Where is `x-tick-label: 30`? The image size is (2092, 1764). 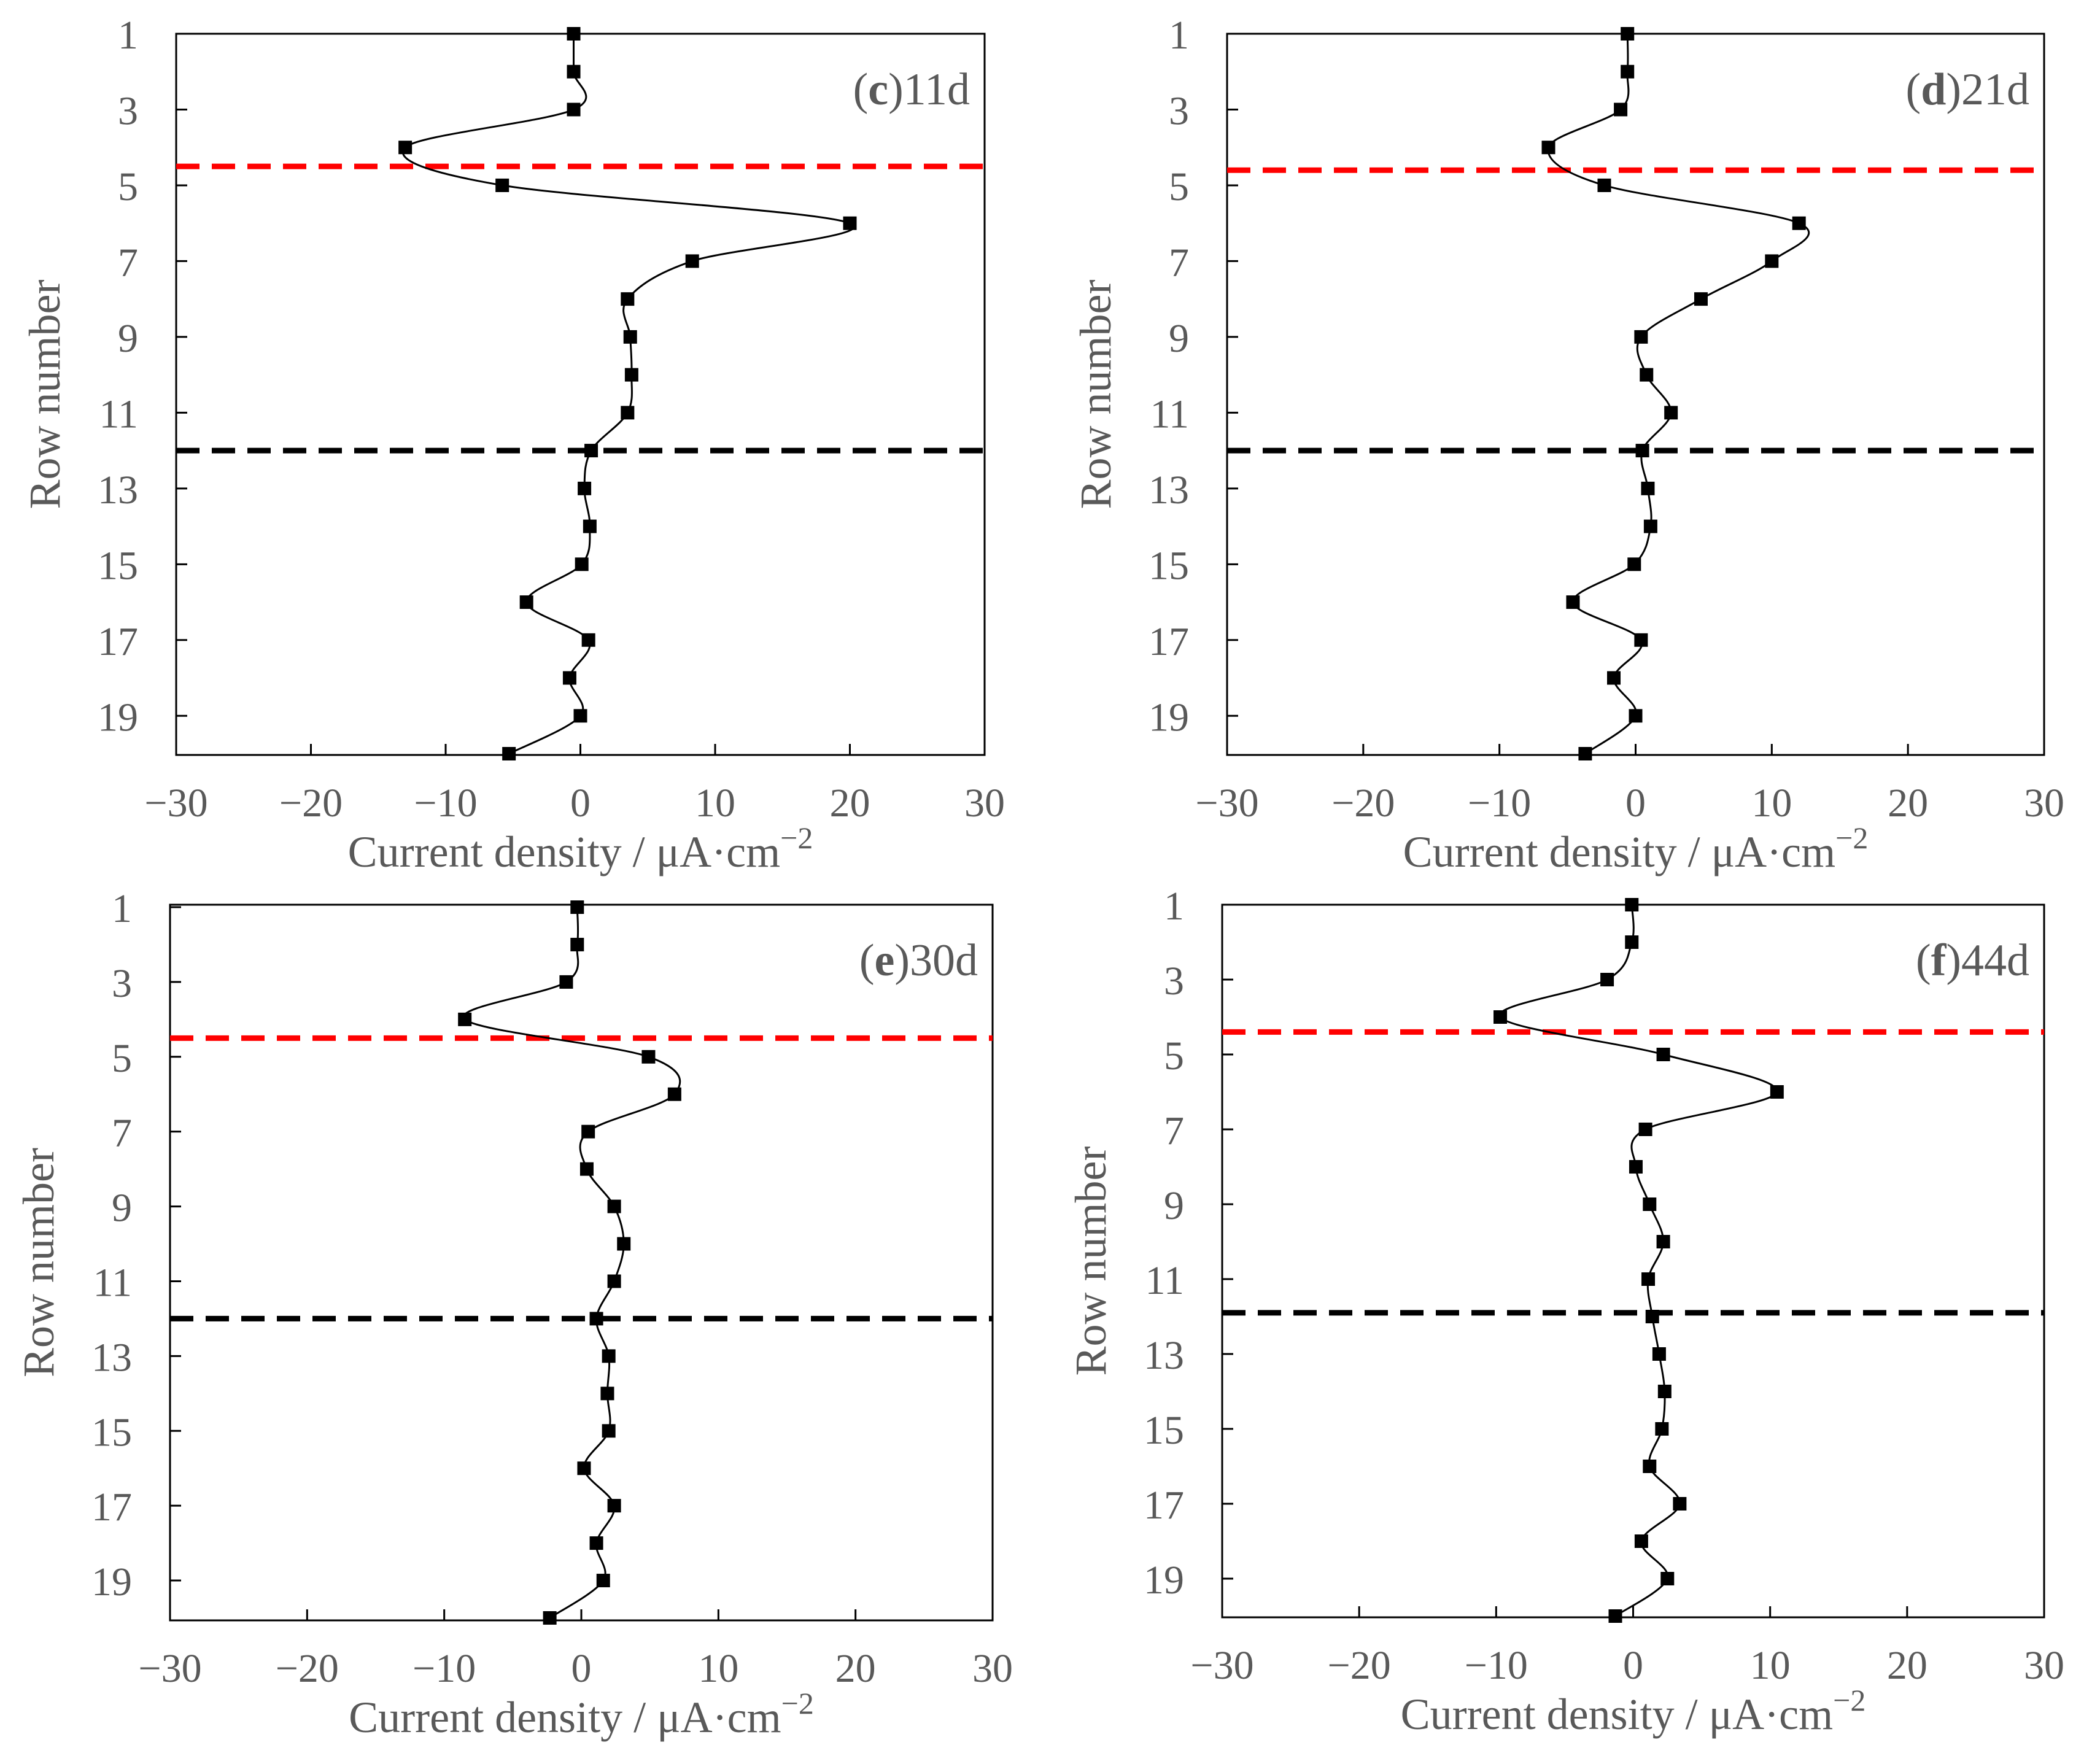
x-tick-label: 30 is located at coordinates (2044, 1665).